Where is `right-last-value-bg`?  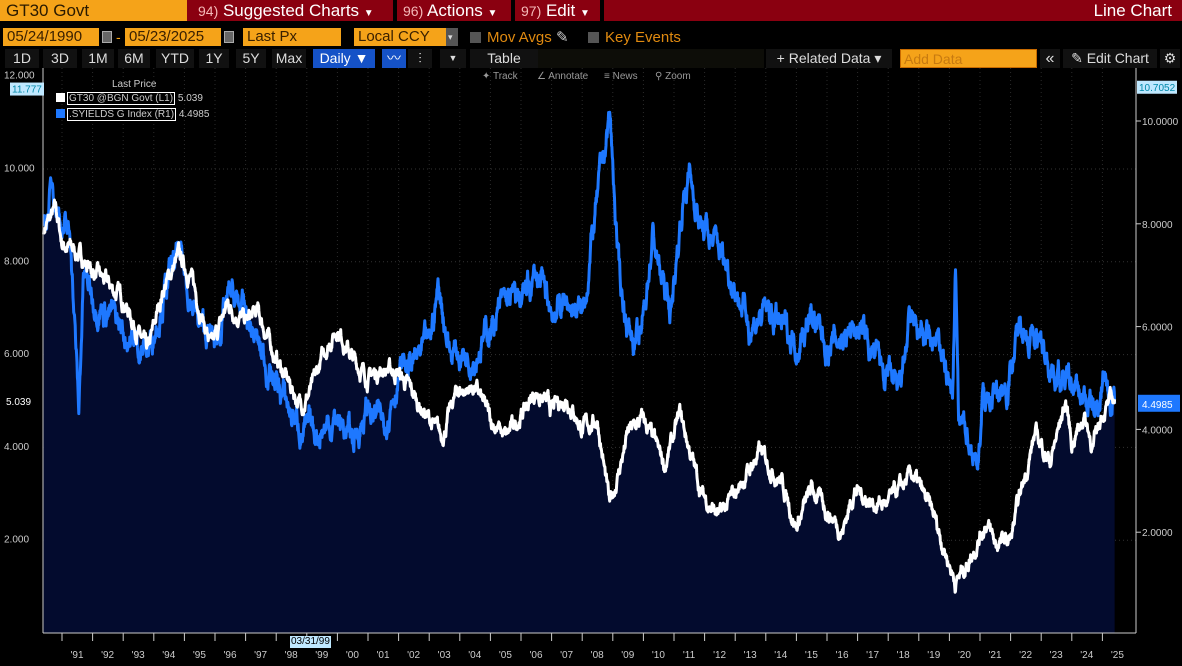
right-last-value-bg is located at coordinates (1159, 403).